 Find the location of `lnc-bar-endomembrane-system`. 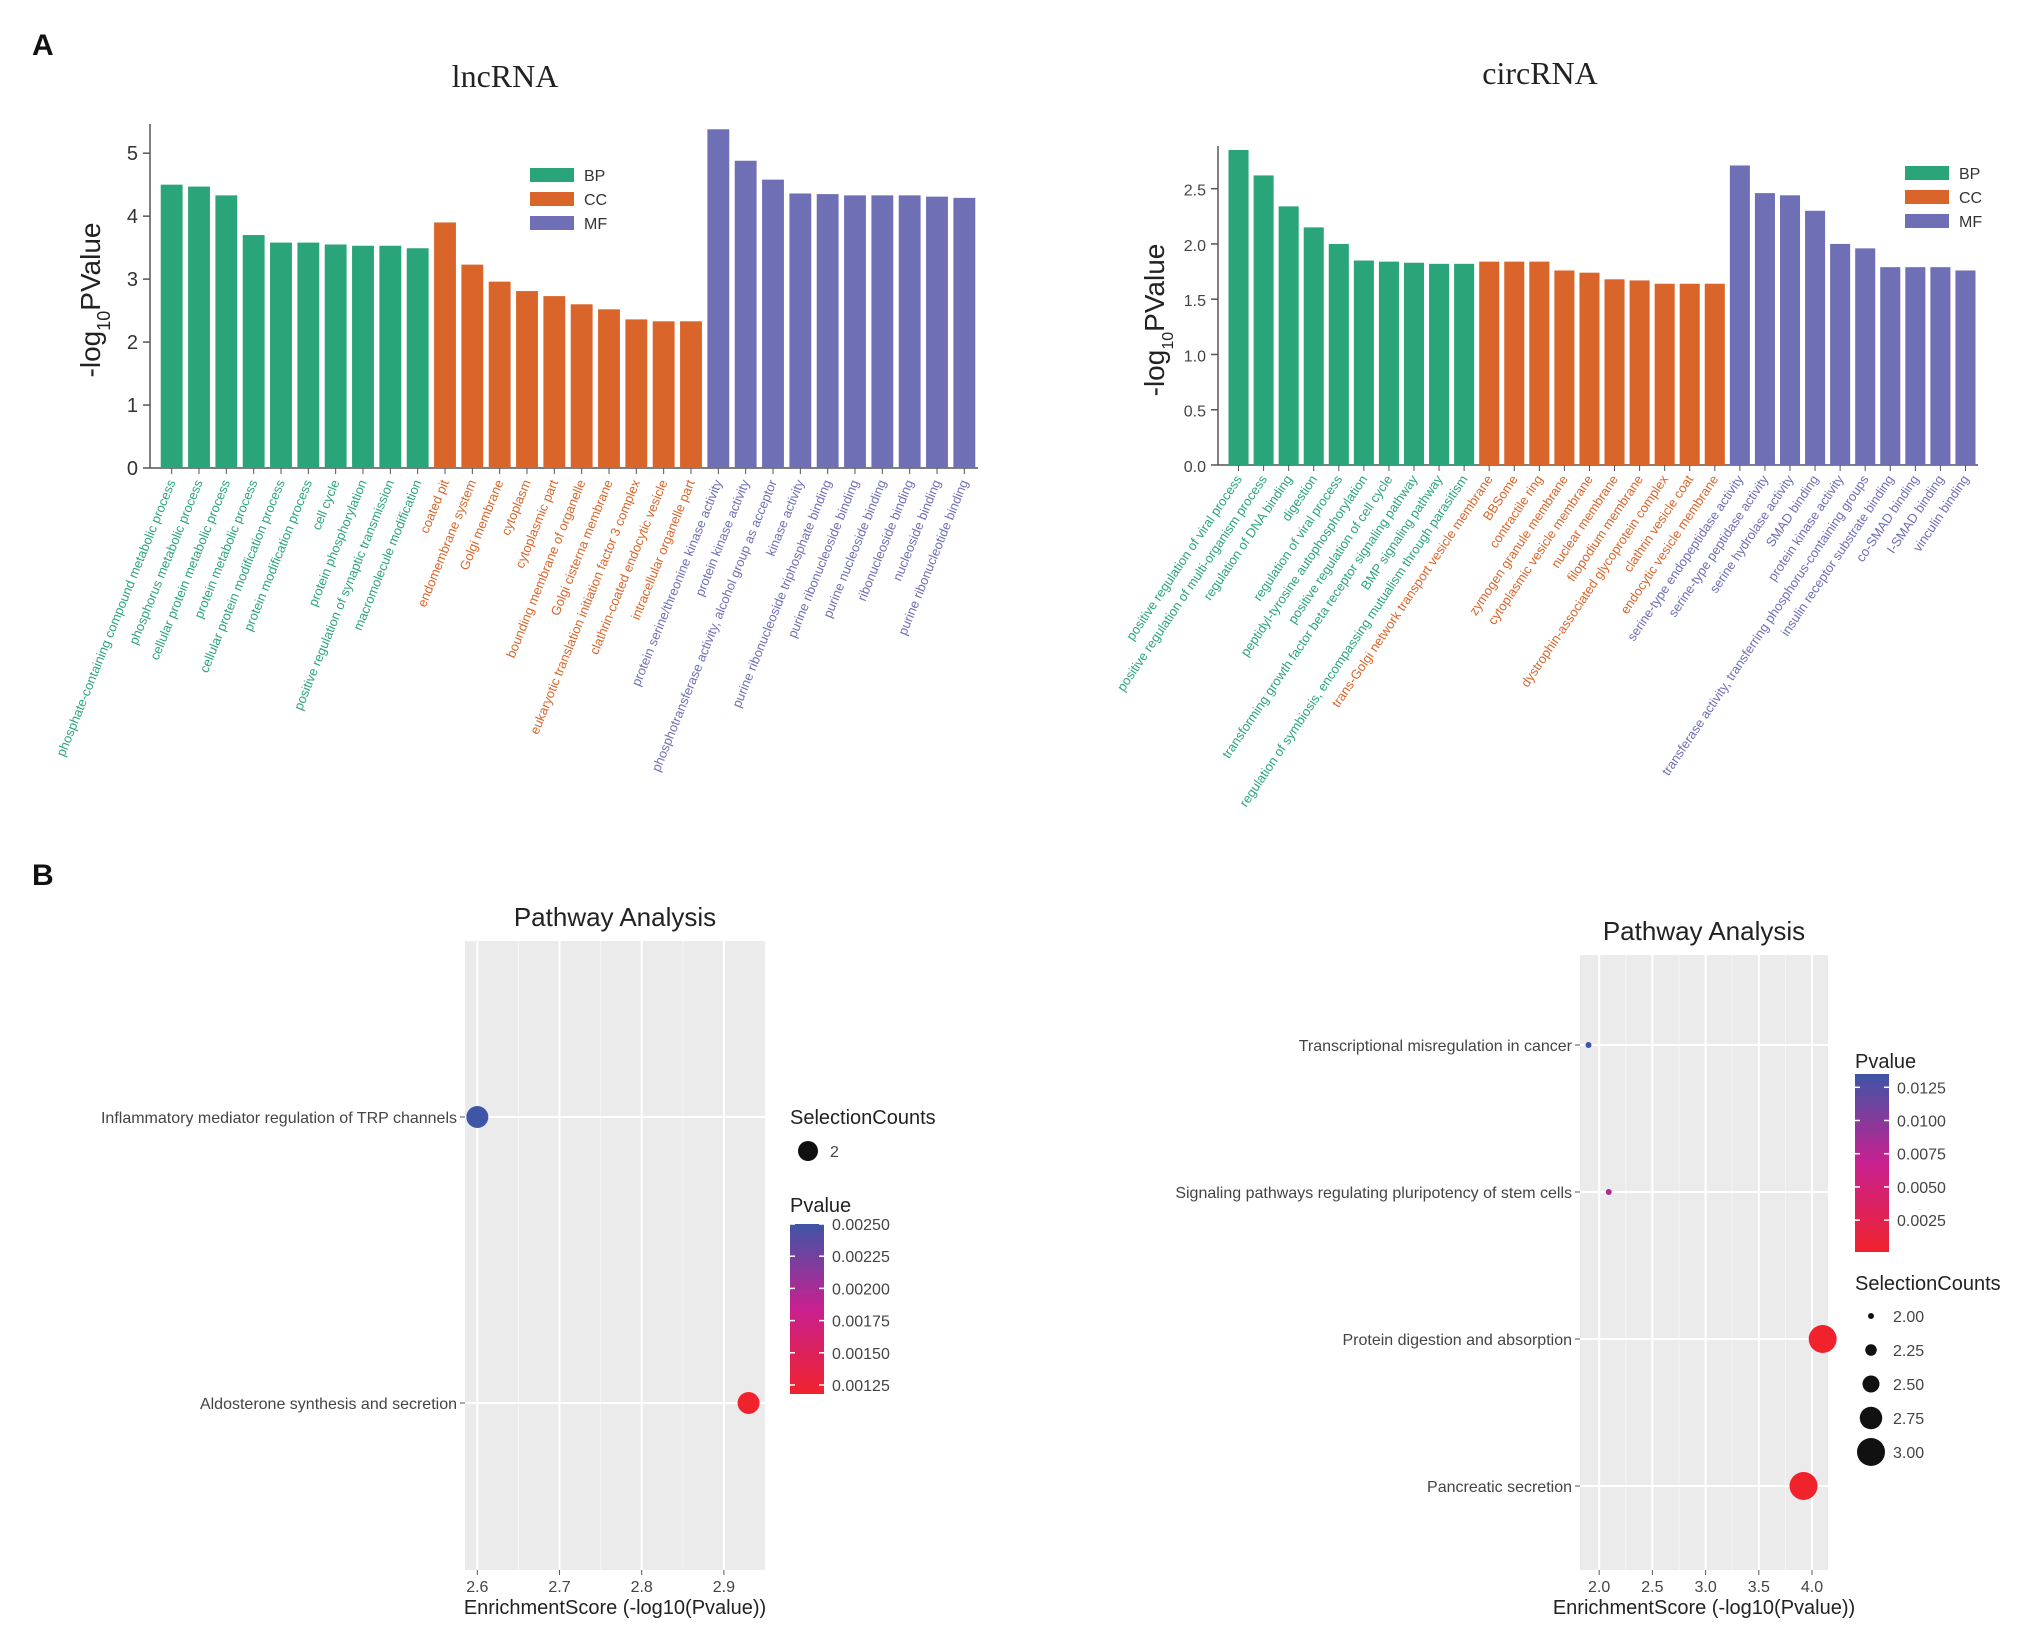

lnc-bar-endomembrane-system is located at coordinates (472, 366).